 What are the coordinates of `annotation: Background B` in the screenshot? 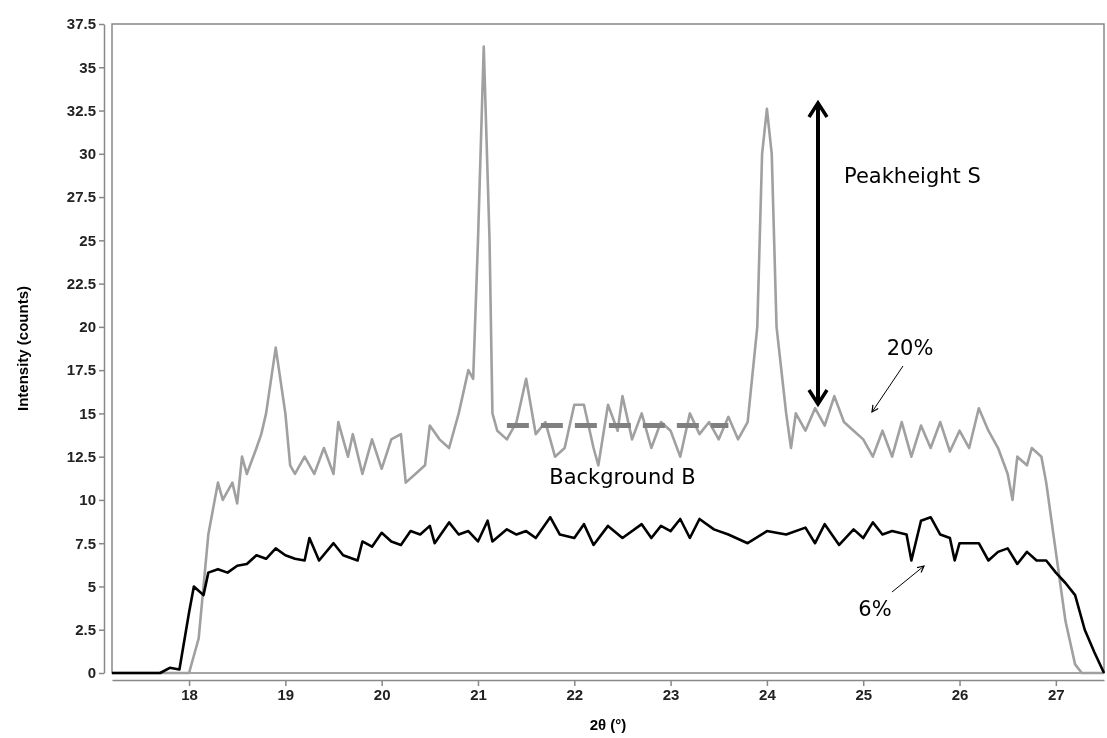 It's located at (622, 476).